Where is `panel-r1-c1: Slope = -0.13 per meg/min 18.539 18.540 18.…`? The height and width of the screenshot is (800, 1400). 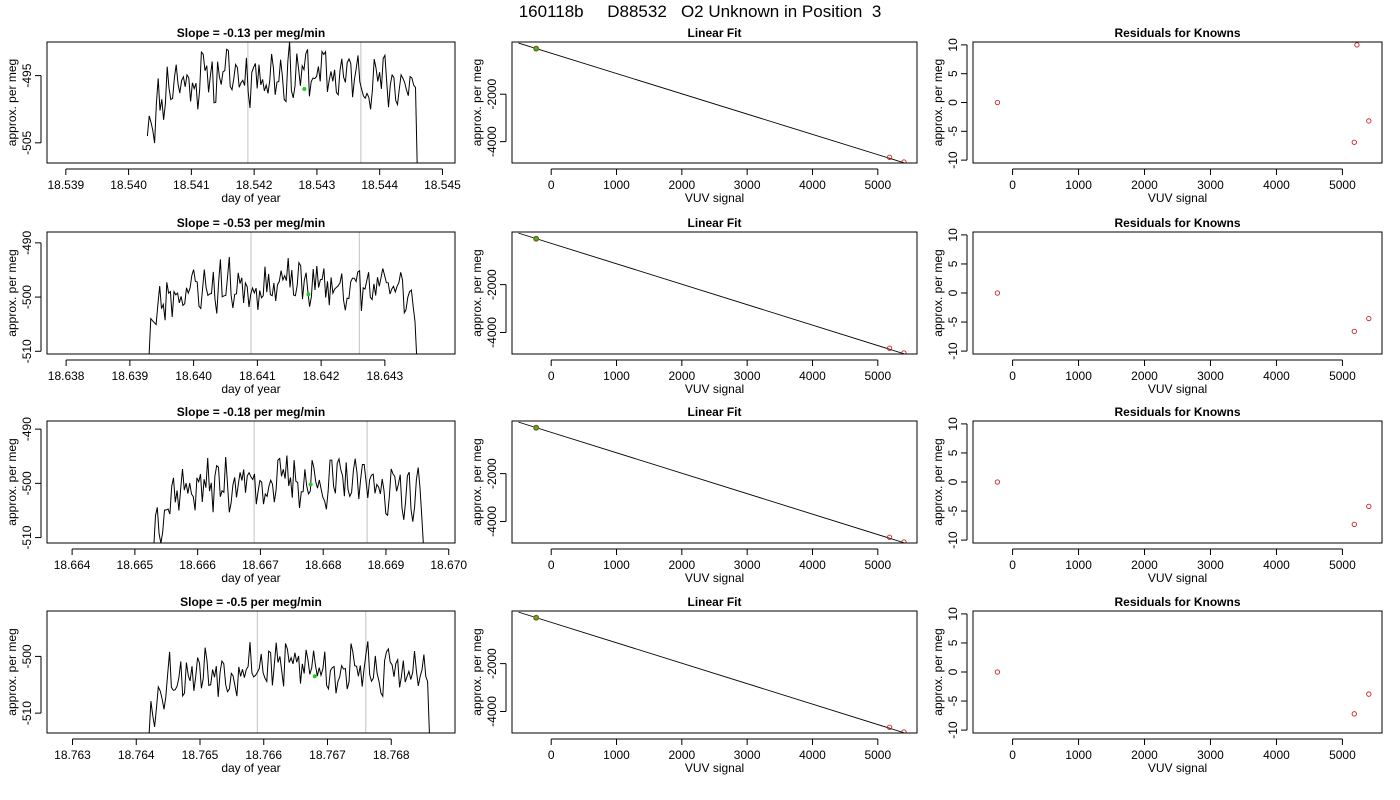
panel-r1-c1: Slope = -0.13 per meg/min 18.539 18.540 18.… is located at coordinates (233, 115).